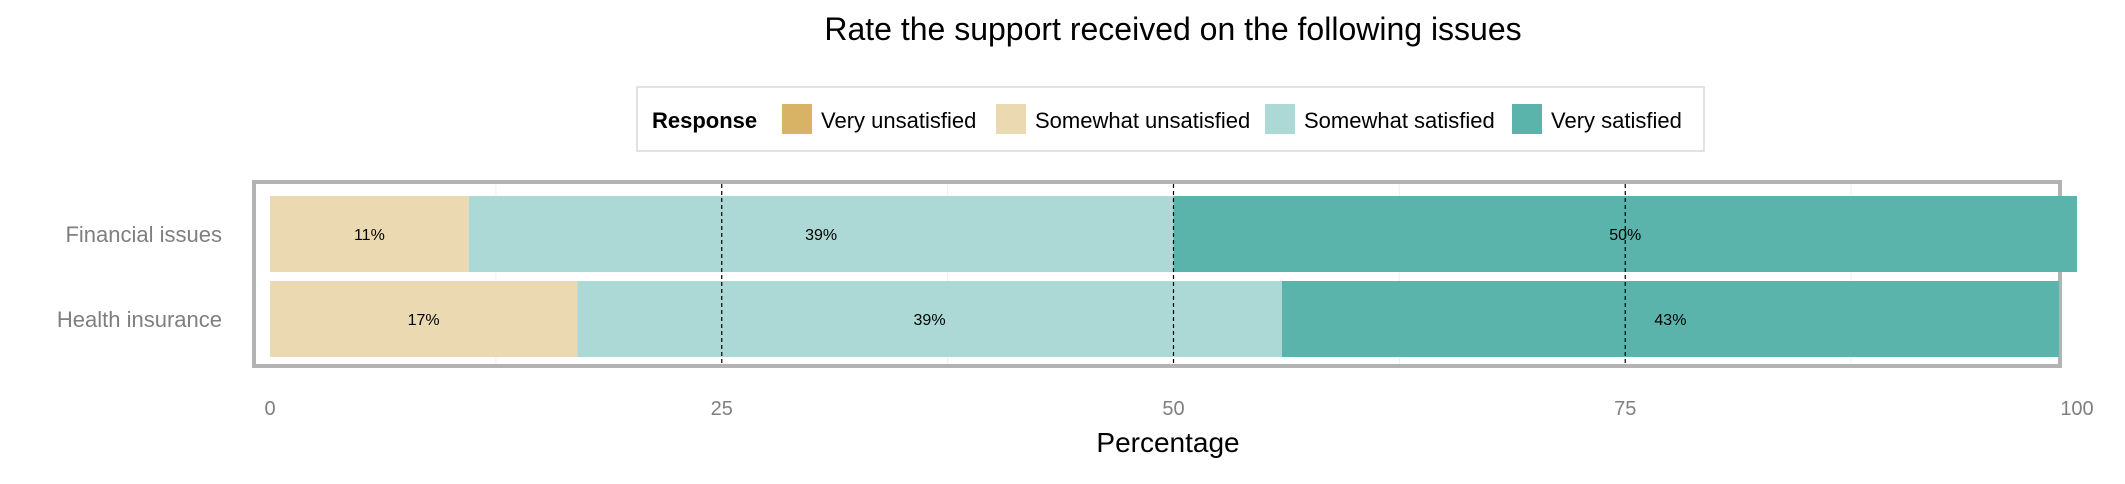 This screenshot has height=484, width=2125. I want to click on legend-swatch-very-unsatisfied, so click(797, 119).